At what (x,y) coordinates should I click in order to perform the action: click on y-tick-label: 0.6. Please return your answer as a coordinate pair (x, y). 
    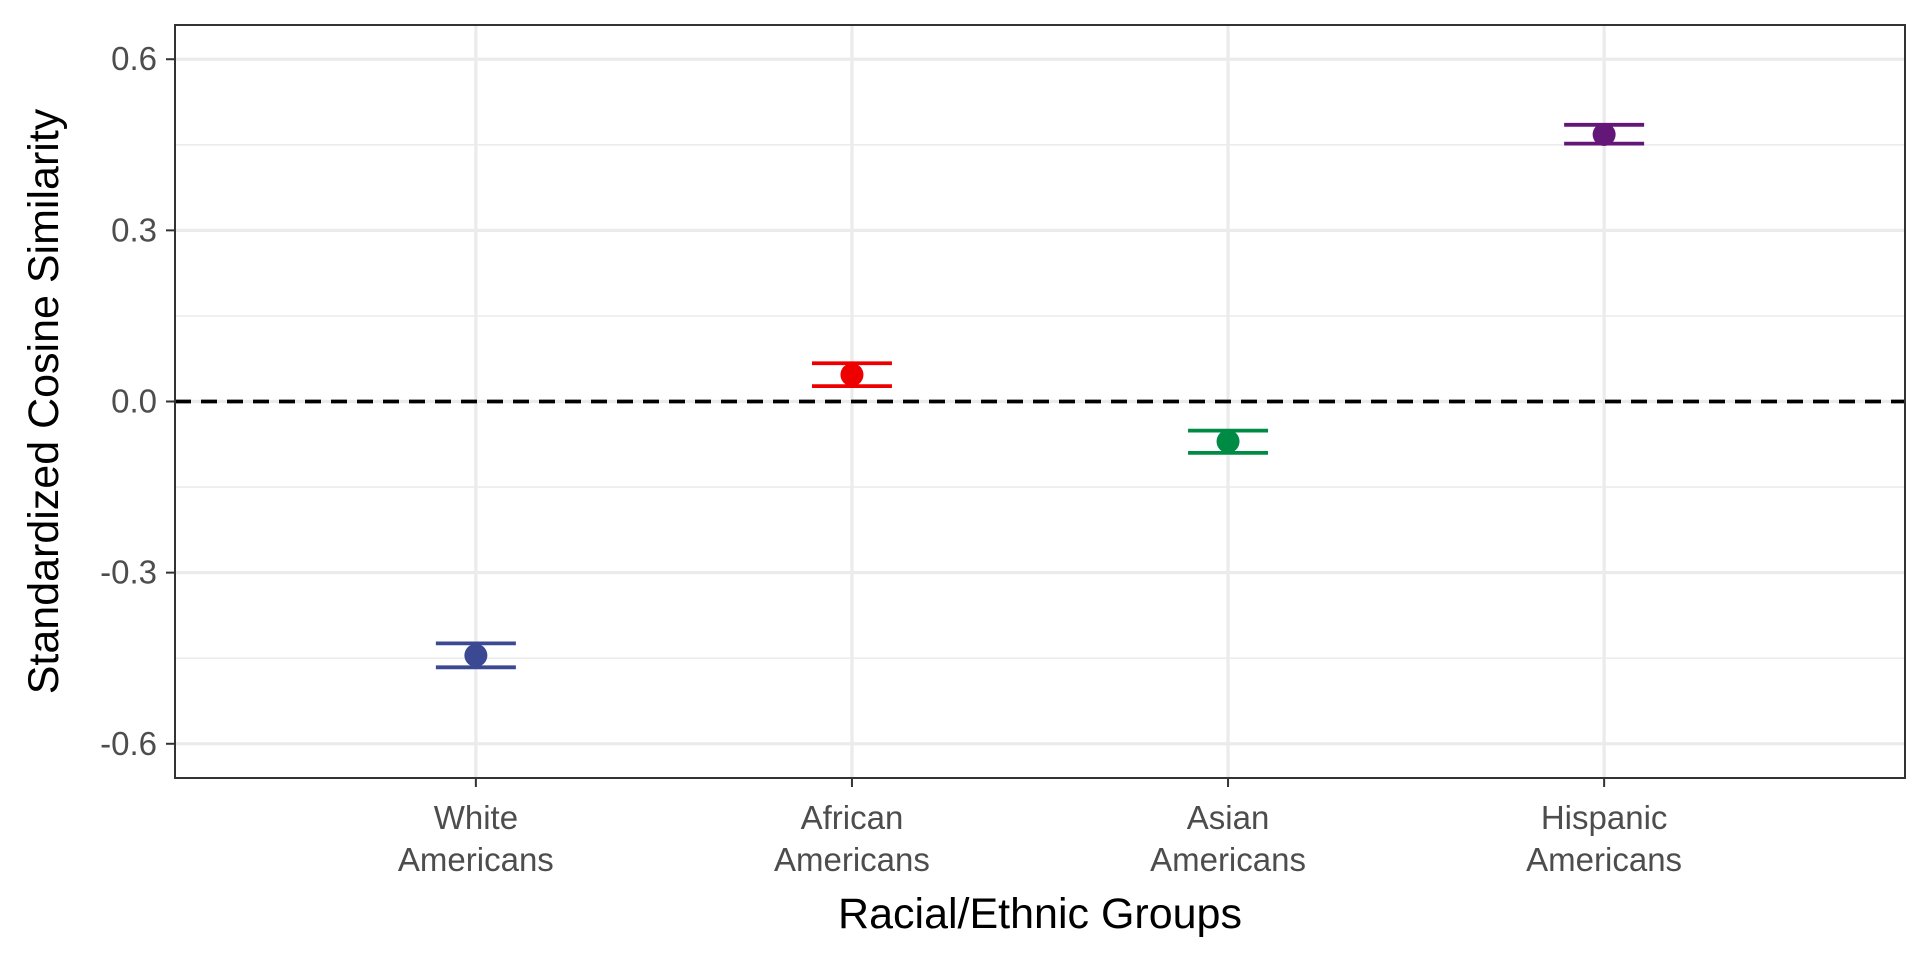
    Looking at the image, I should click on (134, 58).